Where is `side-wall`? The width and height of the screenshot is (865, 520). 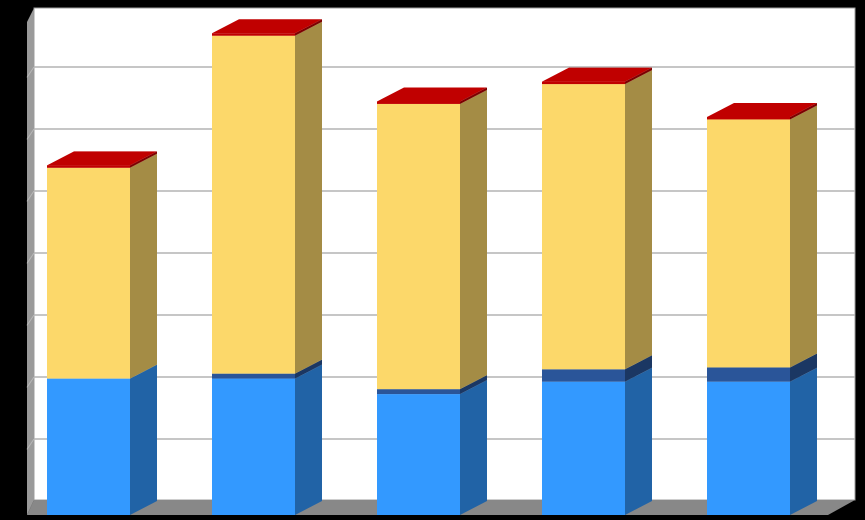 side-wall is located at coordinates (30, 261).